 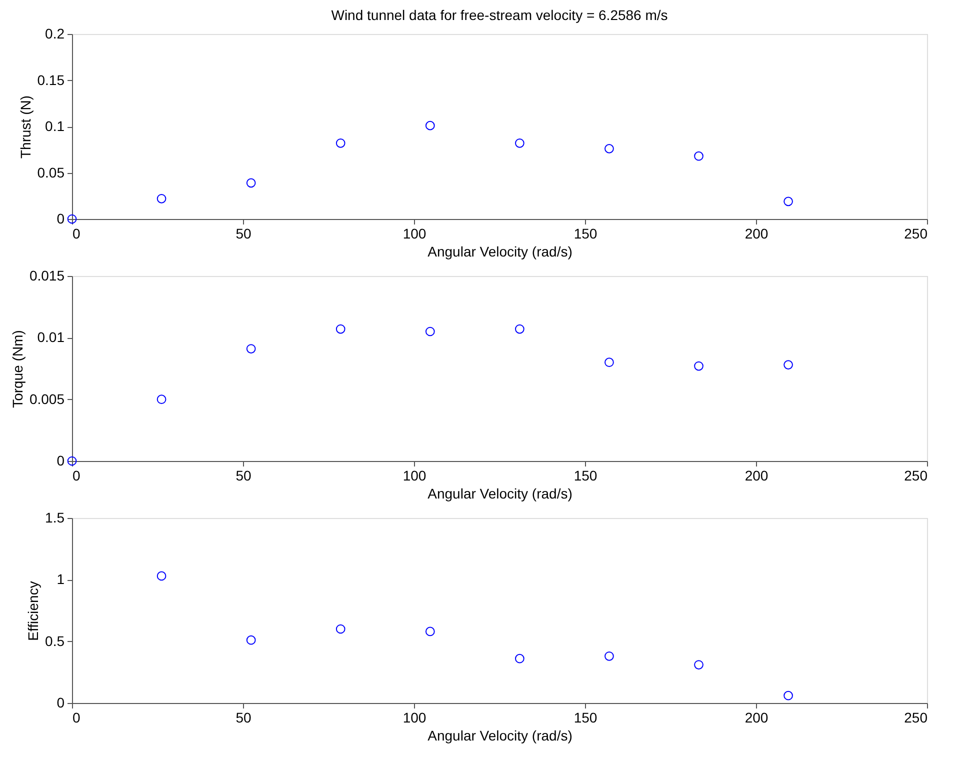 I want to click on y-tick-label: 0.2, so click(x=55, y=34).